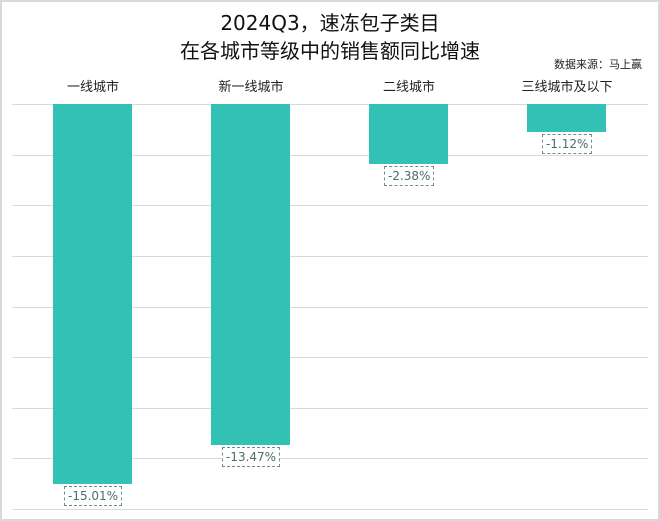 This screenshot has height=521, width=660. I want to click on data-label-tier1: -15.01%, so click(93, 496).